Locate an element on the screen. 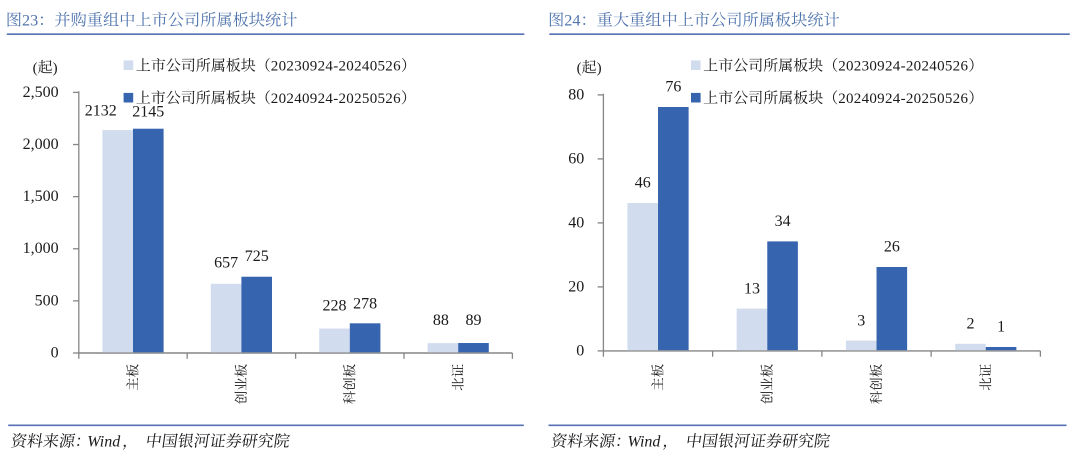 This screenshot has height=458, width=1080. svg-text: 20 is located at coordinates (576, 286).